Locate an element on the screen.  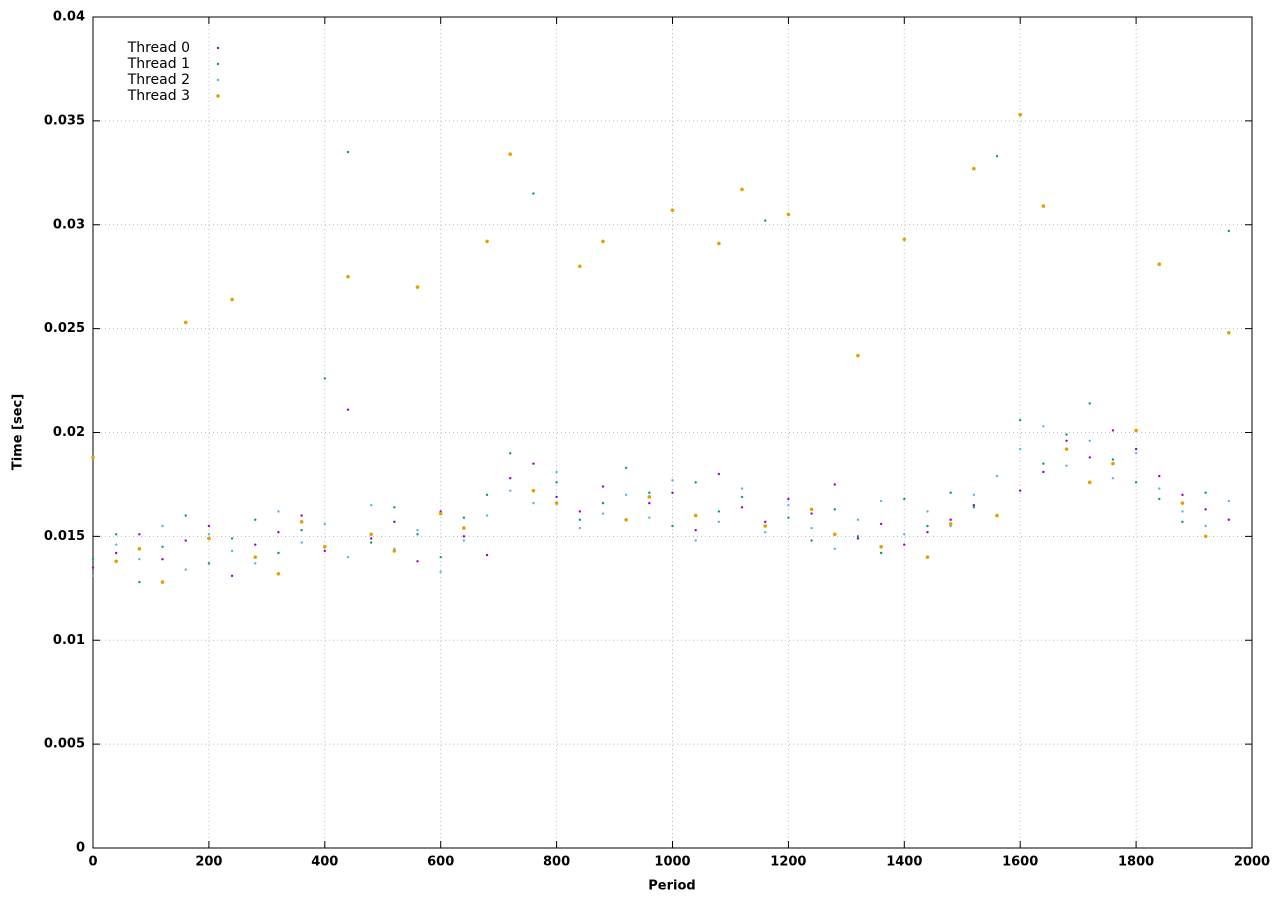
y-tick-label: 0.005 is located at coordinates (64, 744).